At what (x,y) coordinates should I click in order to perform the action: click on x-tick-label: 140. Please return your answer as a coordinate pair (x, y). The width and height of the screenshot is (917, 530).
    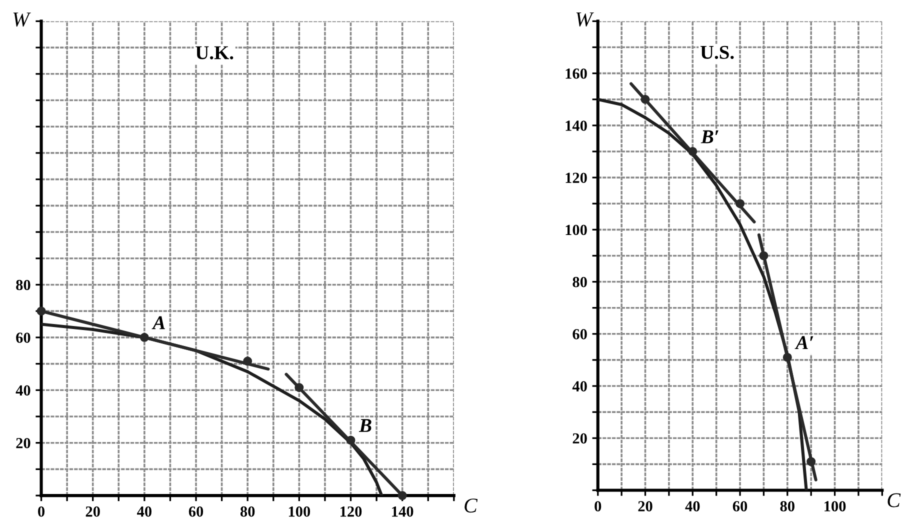
    Looking at the image, I should click on (403, 511).